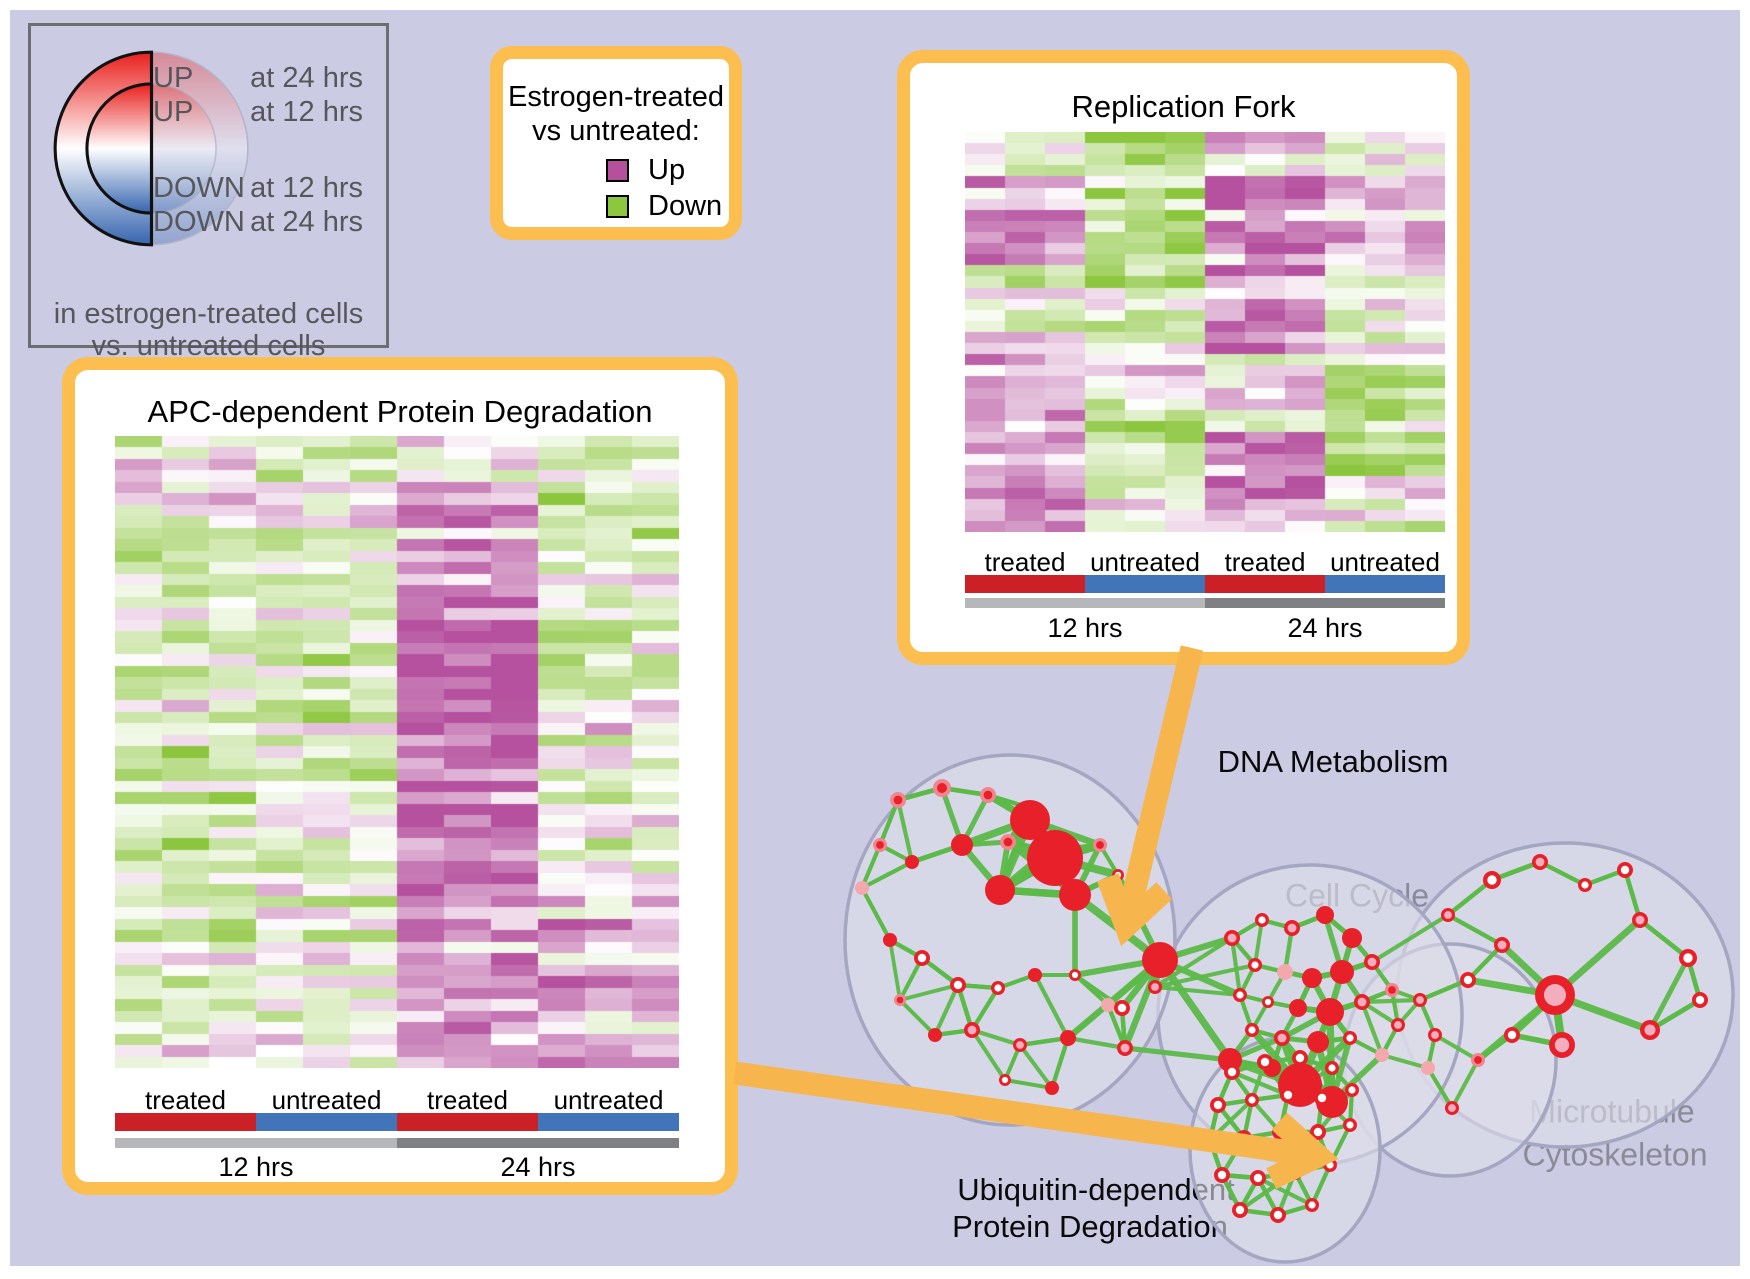  What do you see at coordinates (208, 314) in the screenshot?
I see `legend-footer-line1: in estrogen-treated cells` at bounding box center [208, 314].